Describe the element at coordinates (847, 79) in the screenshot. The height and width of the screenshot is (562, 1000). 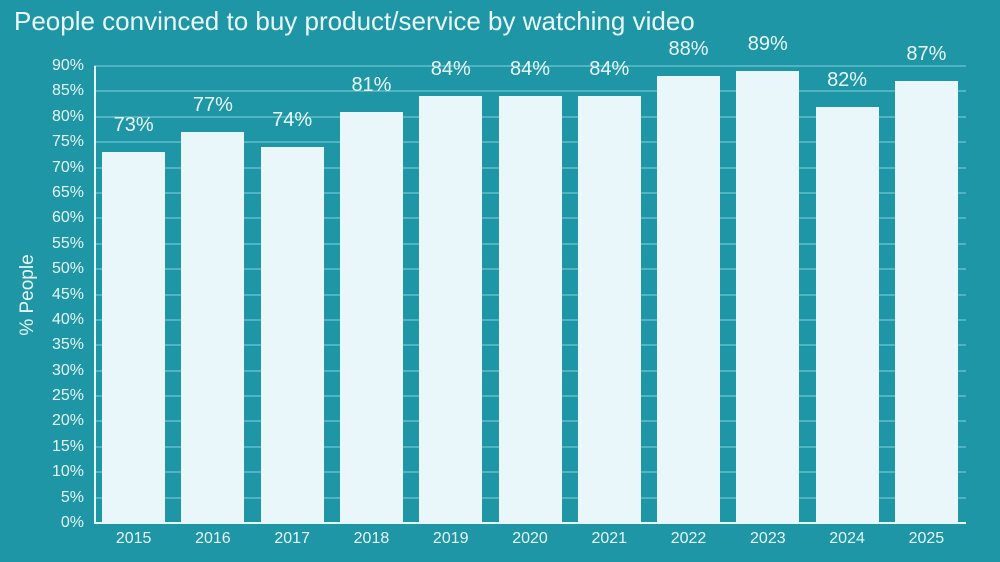
I see `value-label: 82%` at that location.